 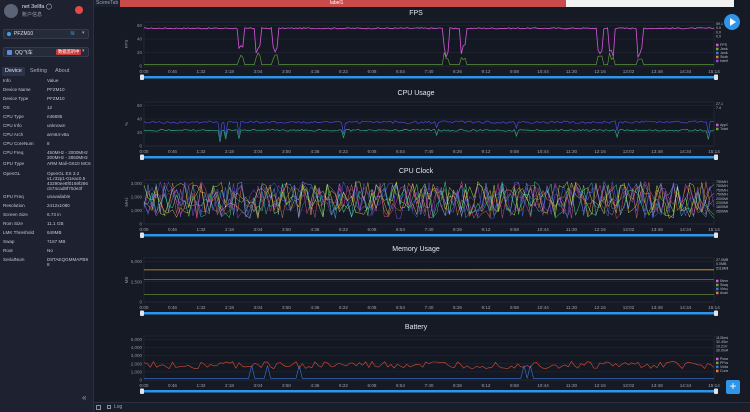 What do you see at coordinates (46, 52) in the screenshot?
I see `app-select: QQ飞车 数据监听中 ▾` at bounding box center [46, 52].